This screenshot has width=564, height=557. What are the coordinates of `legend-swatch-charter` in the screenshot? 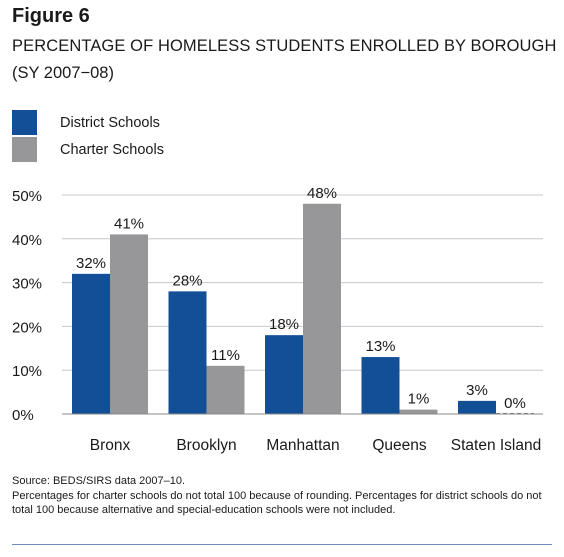 It's located at (24, 149).